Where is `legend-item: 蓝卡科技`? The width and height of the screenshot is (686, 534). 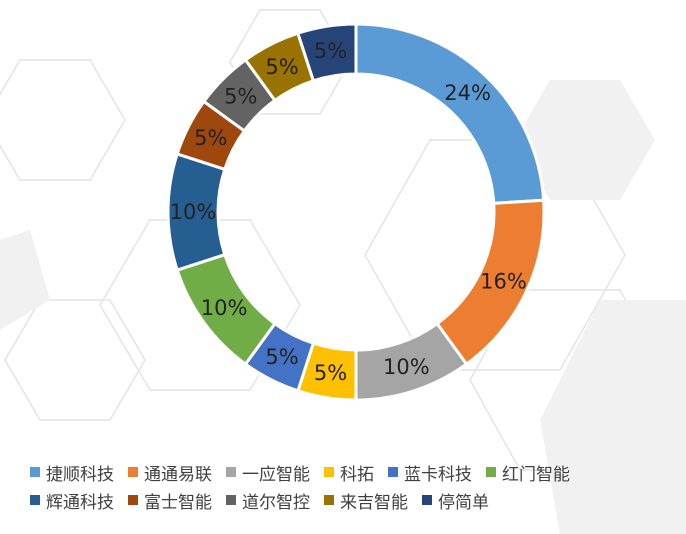 legend-item: 蓝卡科技 is located at coordinates (430, 472).